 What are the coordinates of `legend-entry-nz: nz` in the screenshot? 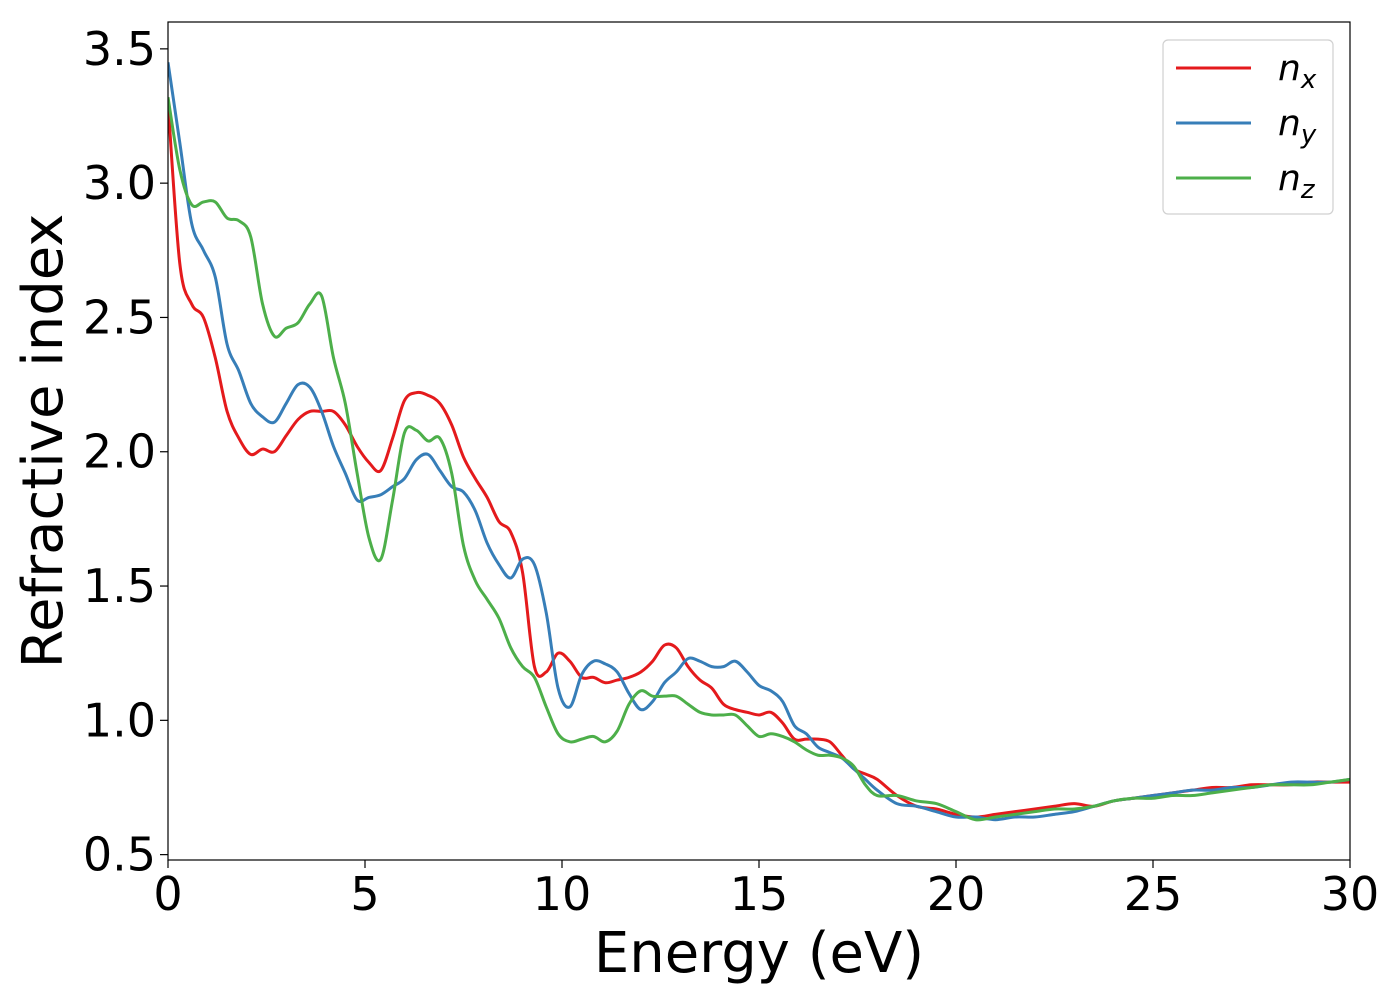 It's located at (1246, 181).